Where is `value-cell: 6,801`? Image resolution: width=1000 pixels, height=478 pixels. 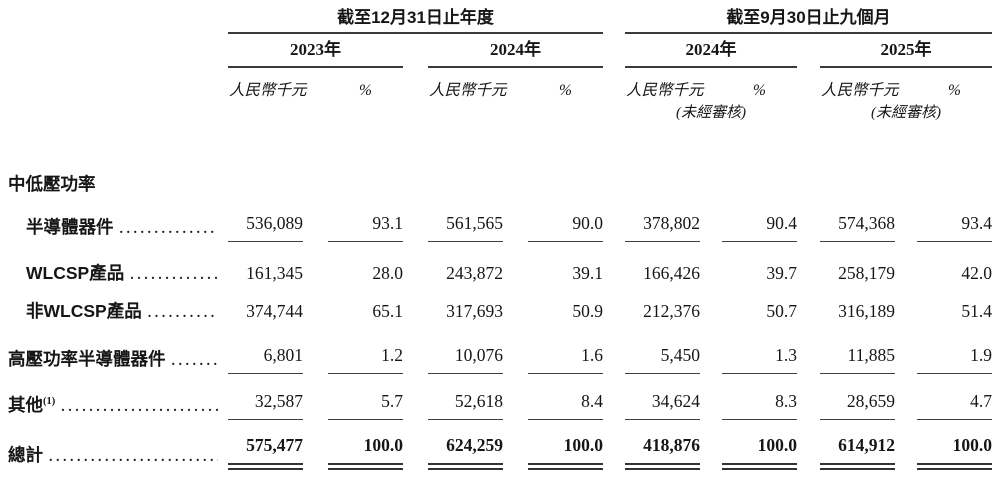 value-cell: 6,801 is located at coordinates (265, 359).